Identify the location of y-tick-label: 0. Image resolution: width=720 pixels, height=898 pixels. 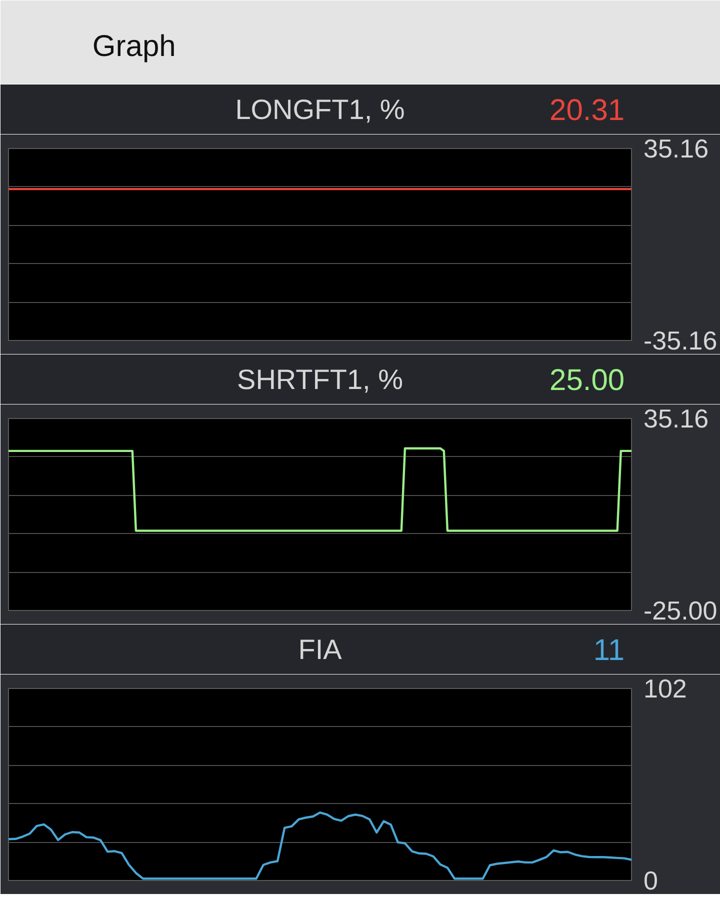
(651, 881).